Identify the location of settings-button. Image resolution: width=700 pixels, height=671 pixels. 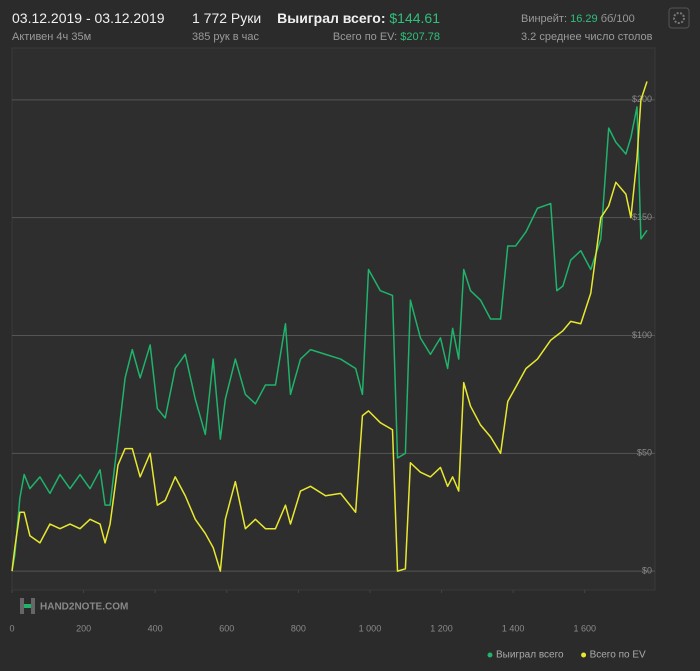
(679, 18).